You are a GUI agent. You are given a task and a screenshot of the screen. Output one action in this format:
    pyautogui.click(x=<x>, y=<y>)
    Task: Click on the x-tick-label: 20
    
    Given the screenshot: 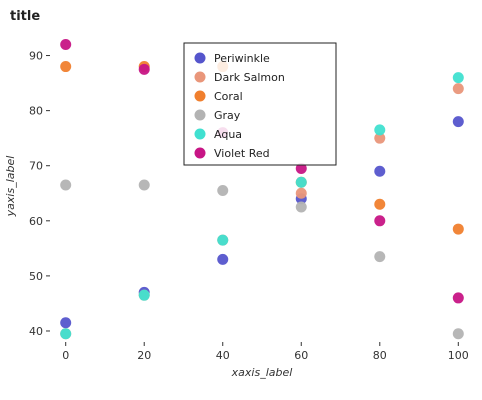 What is the action you would take?
    pyautogui.click(x=144, y=355)
    